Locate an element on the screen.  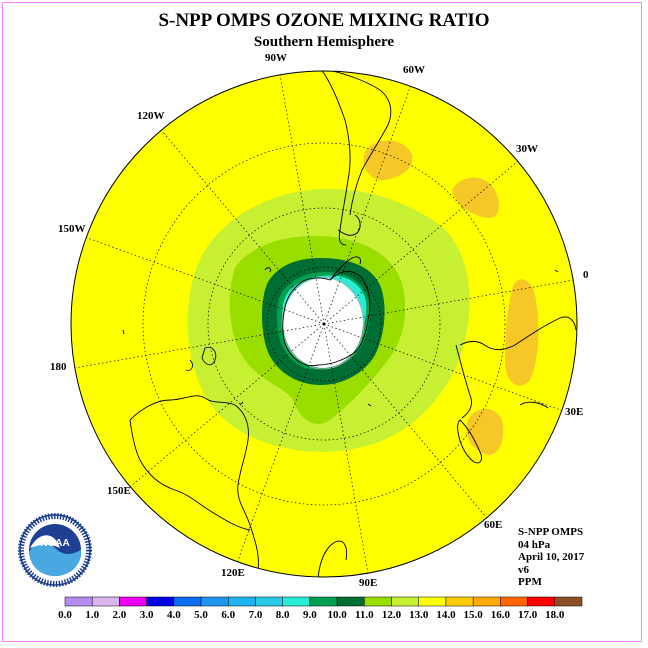
lon-label-90w: 90W is located at coordinates (276, 58).